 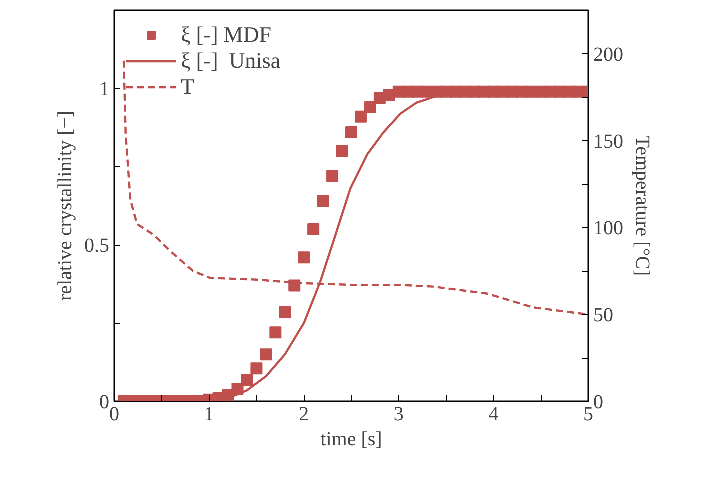 What do you see at coordinates (493, 415) in the screenshot?
I see `x-tick-label: 4` at bounding box center [493, 415].